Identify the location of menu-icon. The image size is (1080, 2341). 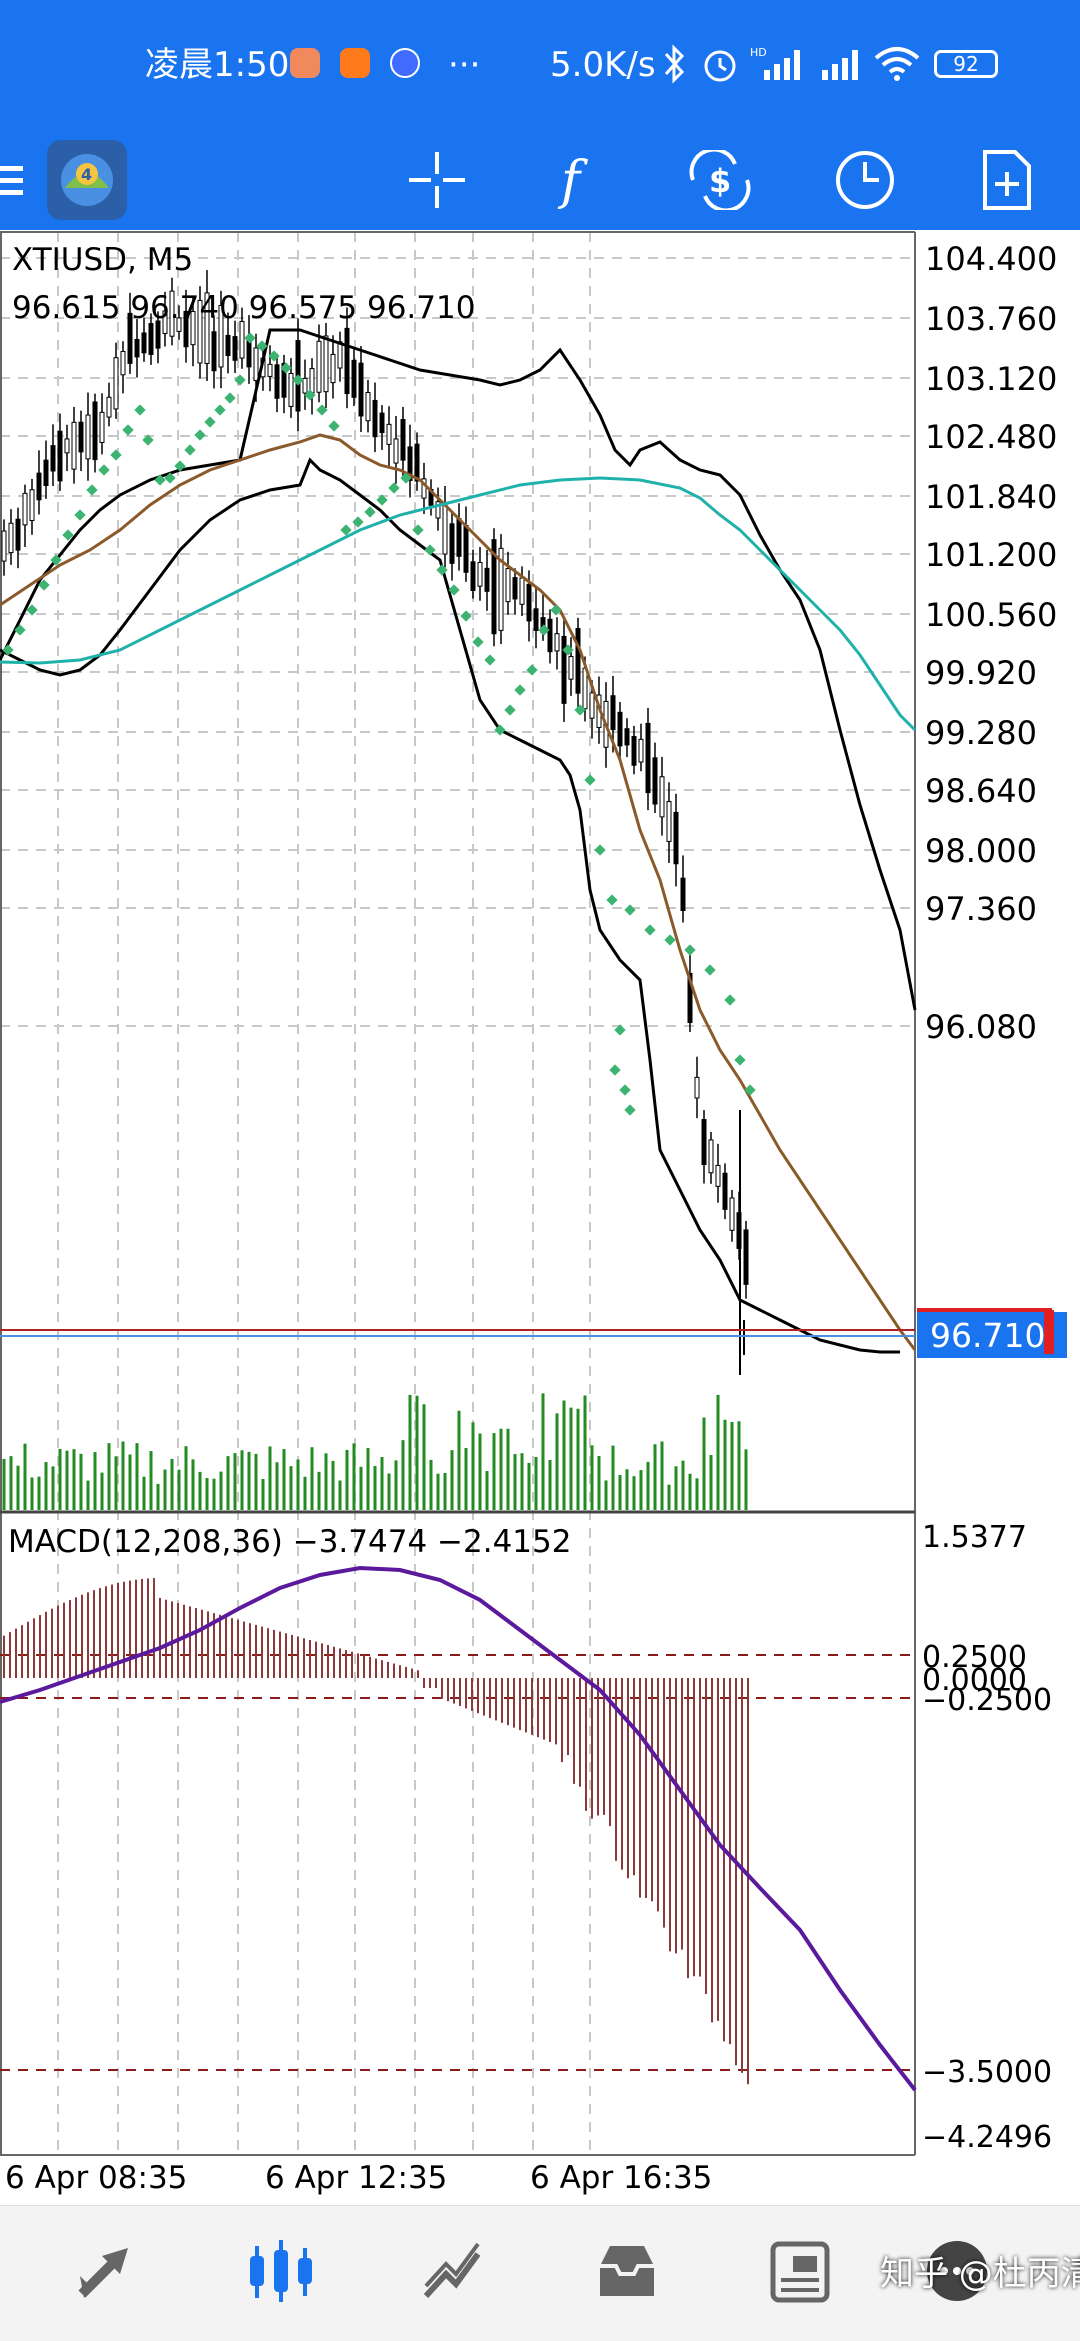
(20, 180).